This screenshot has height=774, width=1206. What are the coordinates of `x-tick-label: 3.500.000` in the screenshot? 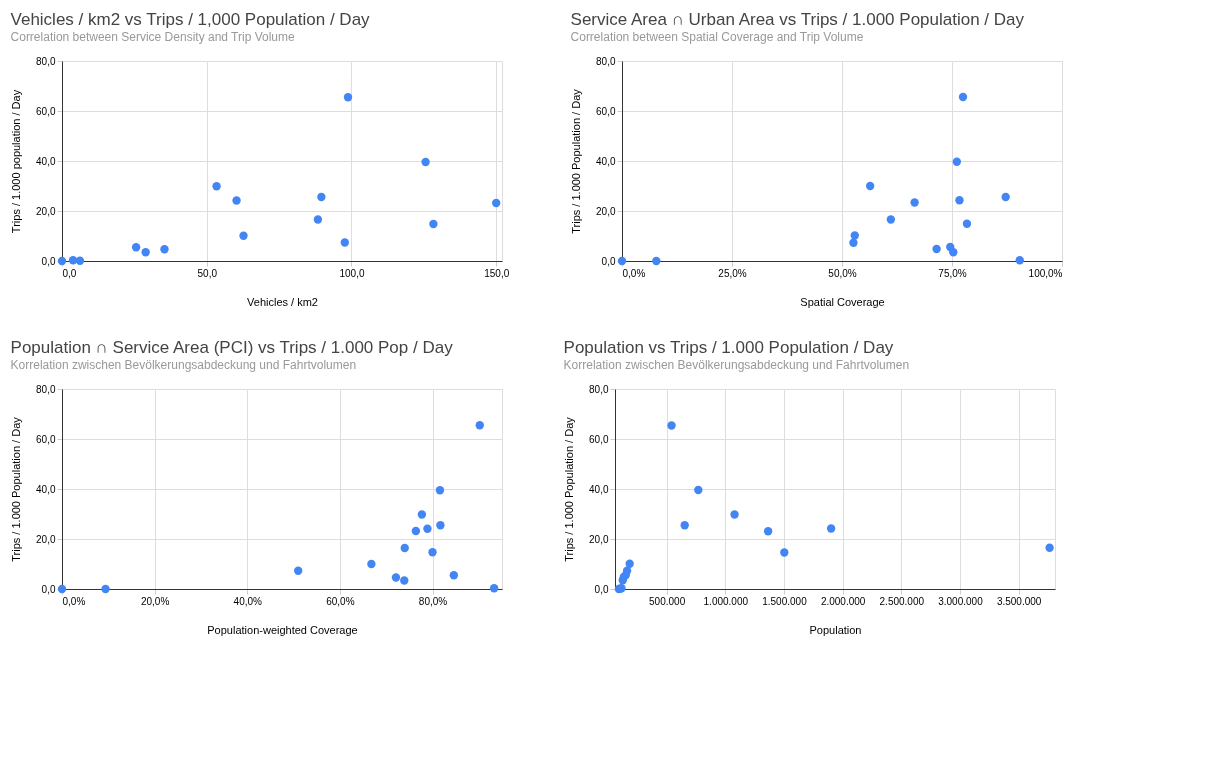 It's located at (1019, 601).